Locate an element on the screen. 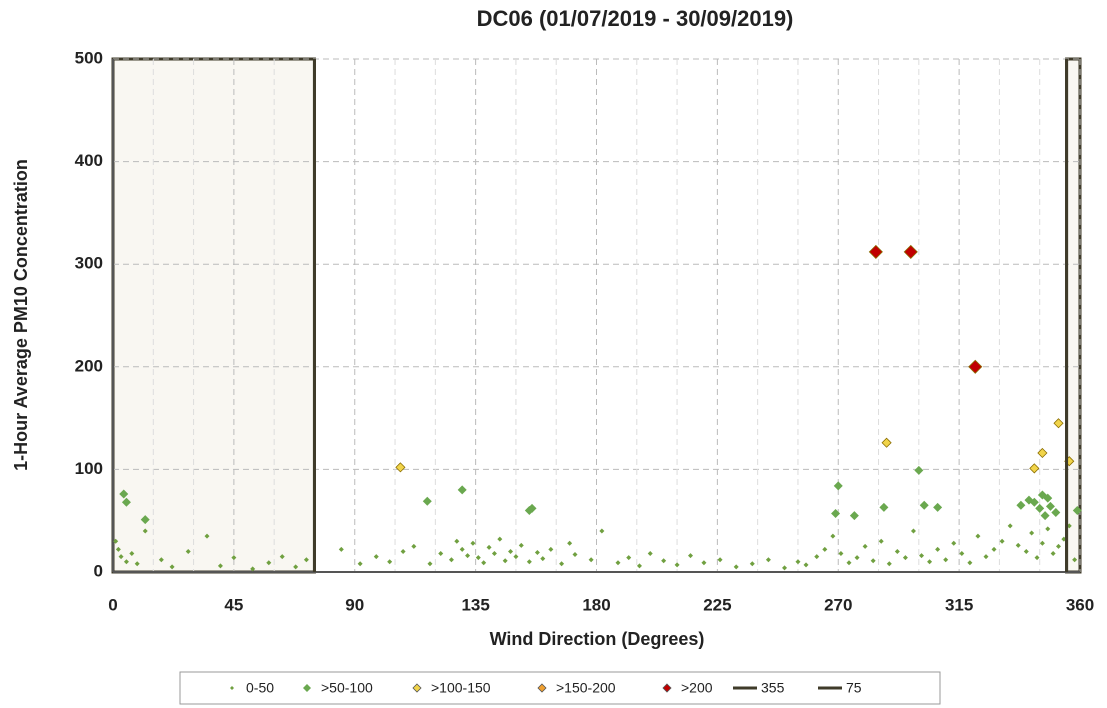 This screenshot has width=1107, height=708. y-tick-label: 0 is located at coordinates (98, 570).